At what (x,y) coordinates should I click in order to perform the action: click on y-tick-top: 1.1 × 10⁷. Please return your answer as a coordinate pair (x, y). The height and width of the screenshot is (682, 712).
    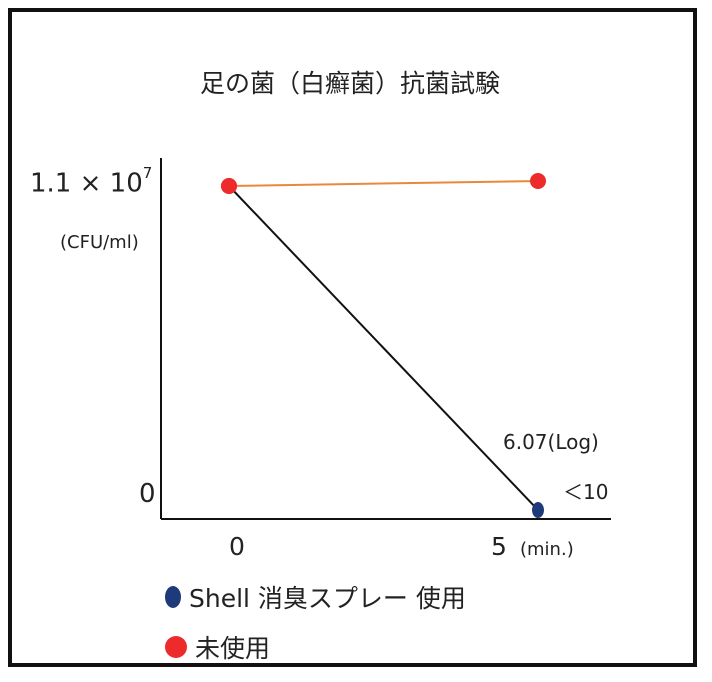
    Looking at the image, I should click on (91, 181).